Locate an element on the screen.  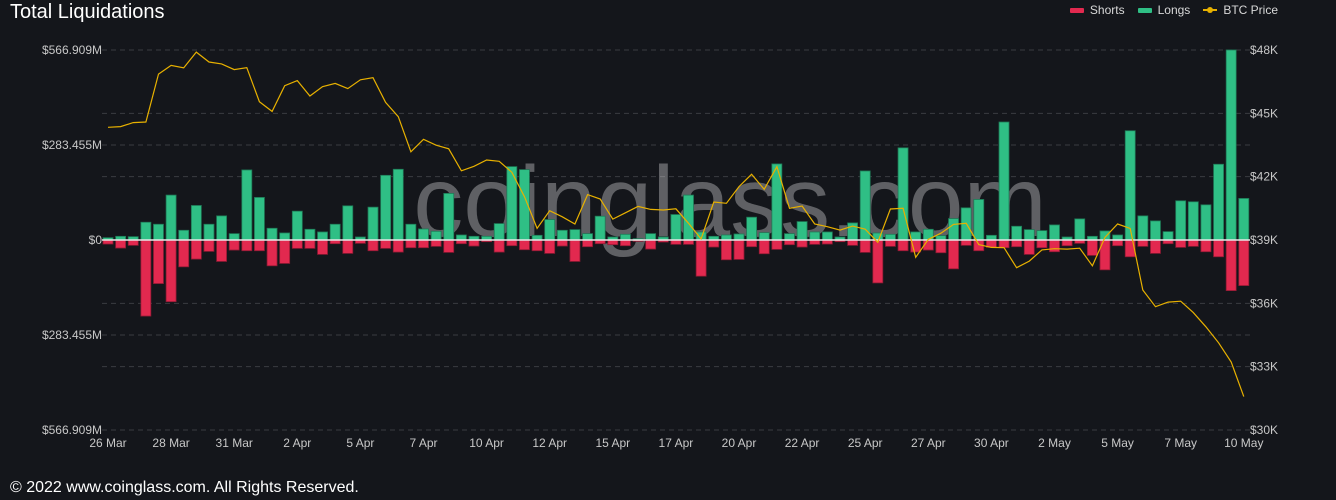
x-axis-tick-label: 26 Mar is located at coordinates (107, 443).